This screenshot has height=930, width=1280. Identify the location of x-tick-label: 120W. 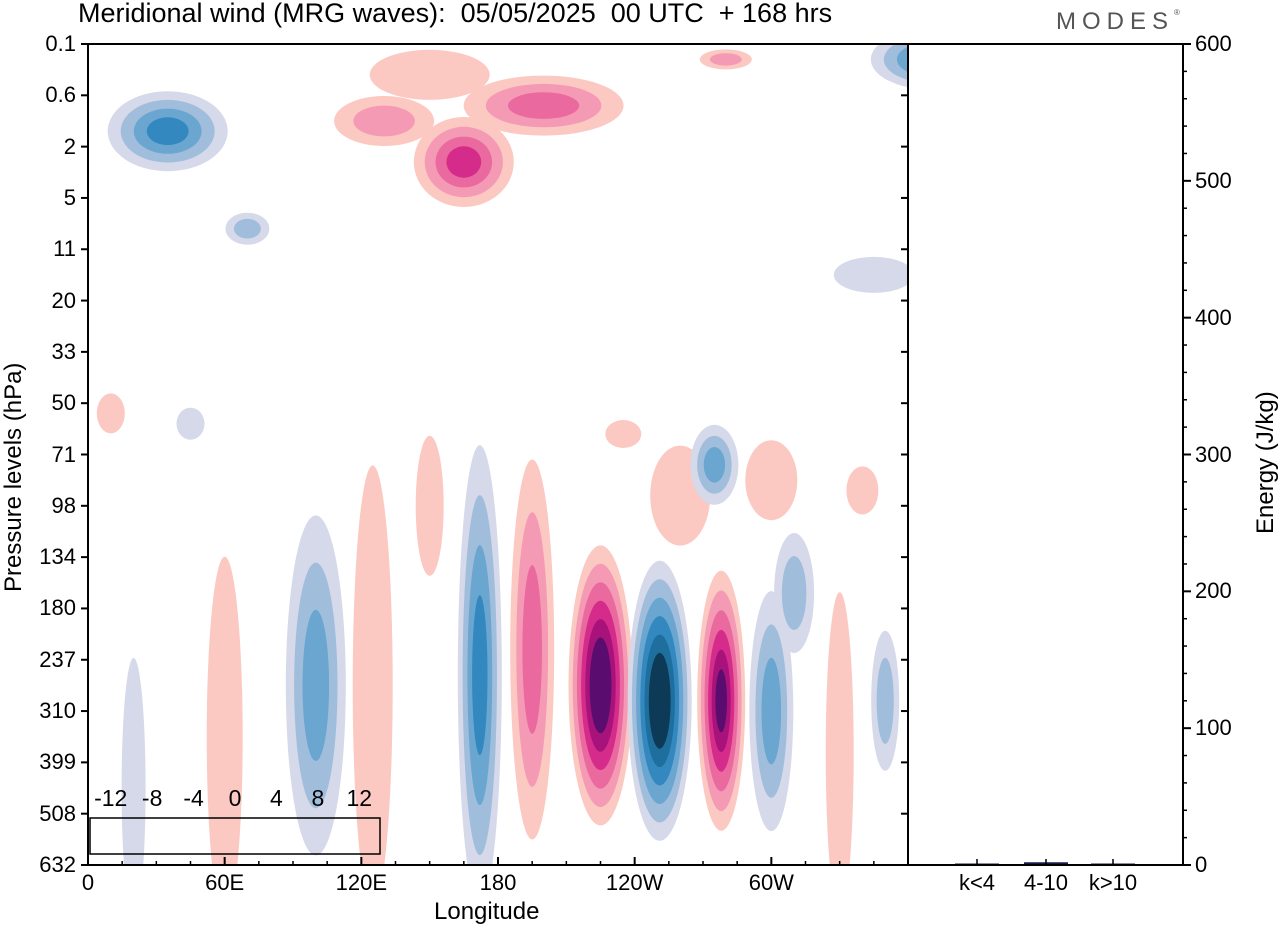
(634, 882).